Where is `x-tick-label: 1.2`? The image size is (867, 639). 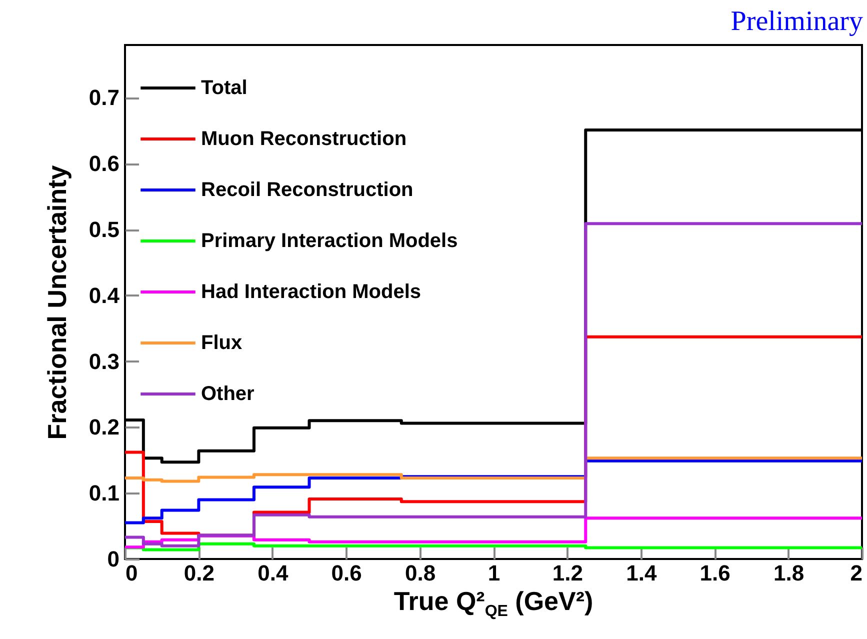
x-tick-label: 1.2 is located at coordinates (567, 573).